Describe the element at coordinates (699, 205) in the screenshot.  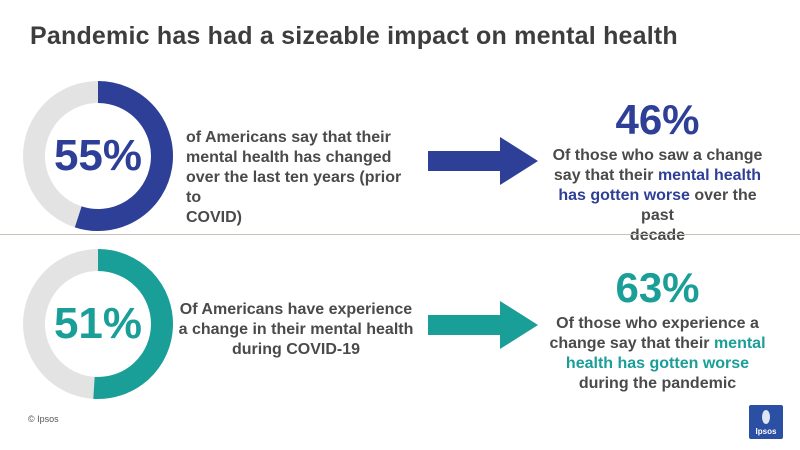
I see `result-segment: over the past` at that location.